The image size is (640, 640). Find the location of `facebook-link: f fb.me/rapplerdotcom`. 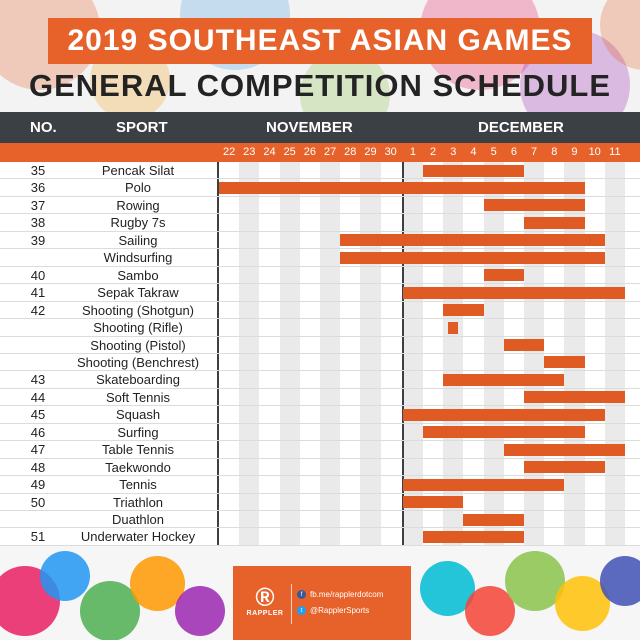

facebook-link: f fb.me/rapplerdotcom is located at coordinates (340, 594).